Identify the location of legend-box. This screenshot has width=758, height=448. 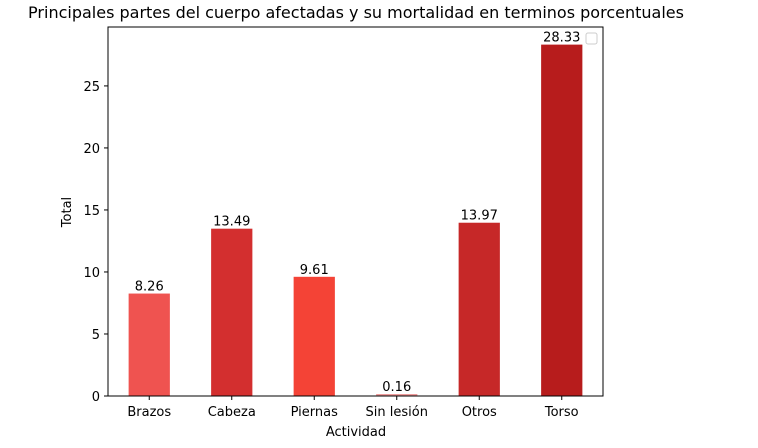
(591, 38).